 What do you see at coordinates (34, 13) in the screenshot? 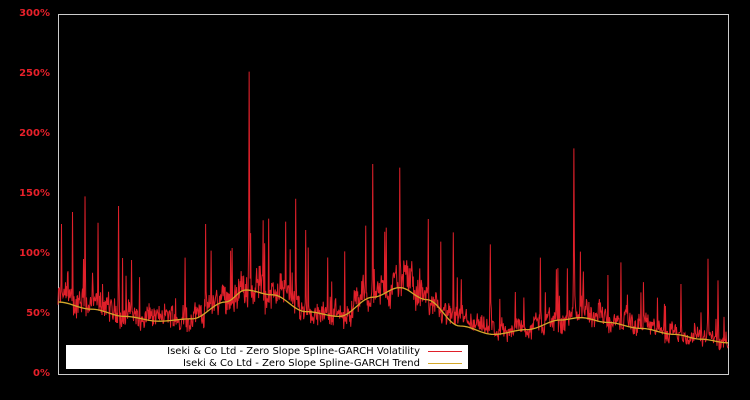
I see `y-tick-label: 300%` at bounding box center [34, 13].